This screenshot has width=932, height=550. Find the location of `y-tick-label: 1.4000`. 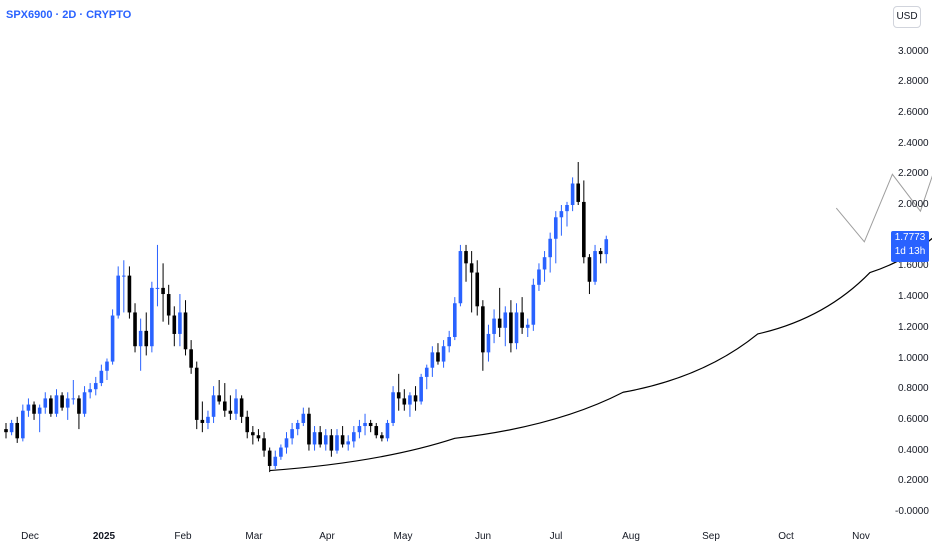

y-tick-label: 1.4000 is located at coordinates (913, 297).